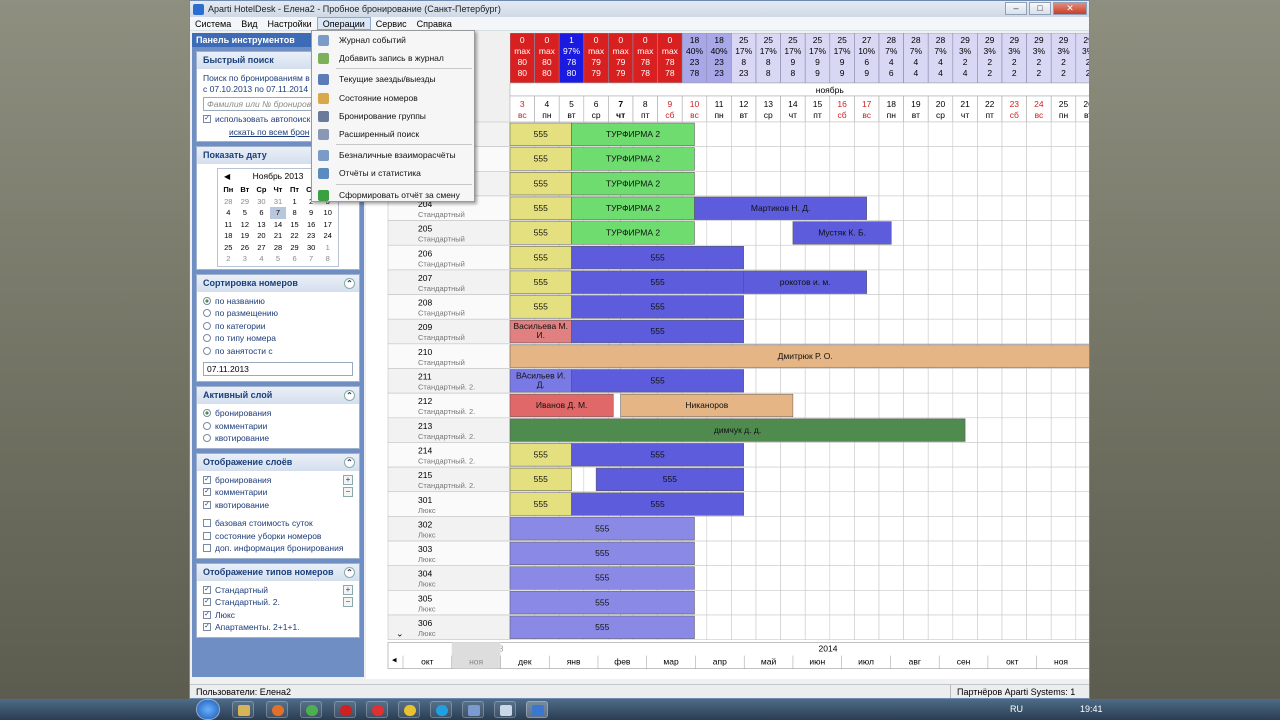 This screenshot has width=1280, height=720. What do you see at coordinates (817, 662) in the screenshot?
I see `timeline-month: июн` at bounding box center [817, 662].